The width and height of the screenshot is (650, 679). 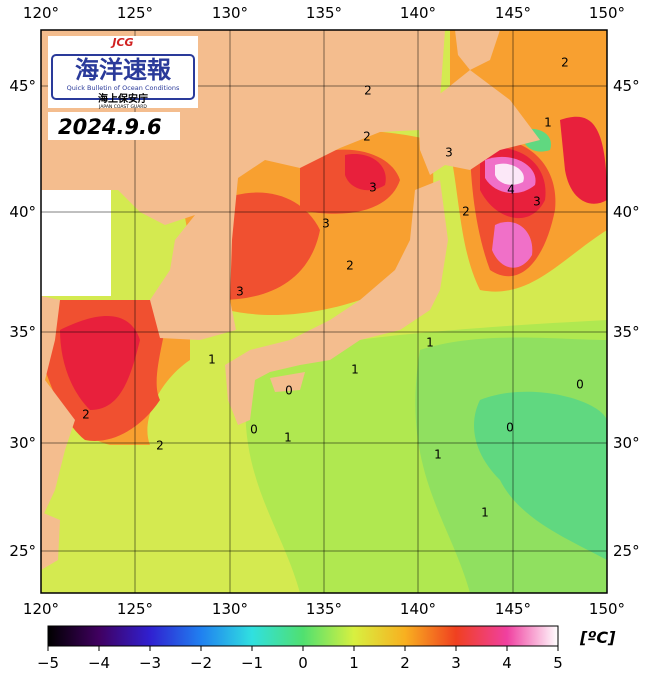 I want to click on colorbar-tick-label: 1, so click(x=354, y=663).